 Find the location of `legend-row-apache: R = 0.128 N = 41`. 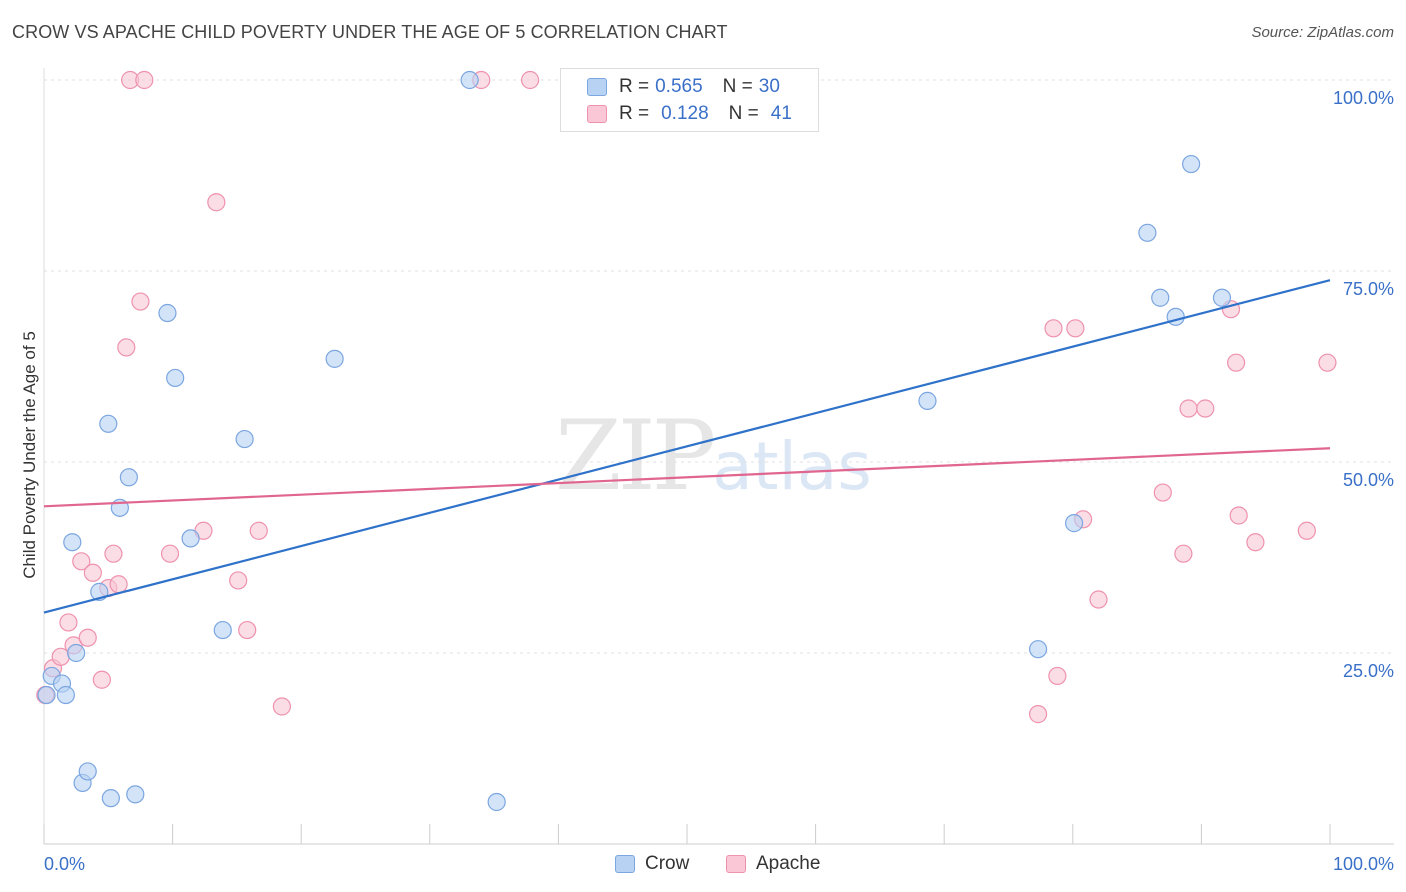

legend-row-apache: R = 0.128 N = 41 is located at coordinates (689, 114).